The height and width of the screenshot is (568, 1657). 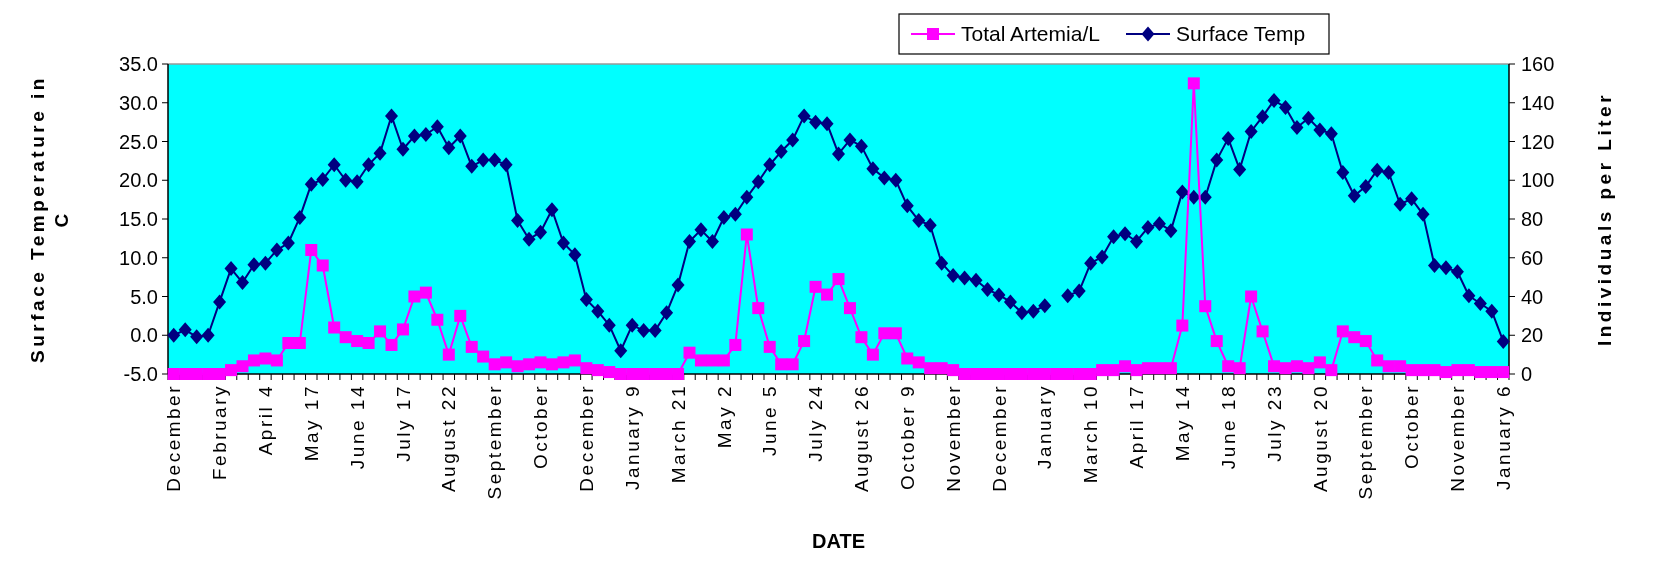 What do you see at coordinates (1527, 374) in the screenshot?
I see `y2-tick-label: 0` at bounding box center [1527, 374].